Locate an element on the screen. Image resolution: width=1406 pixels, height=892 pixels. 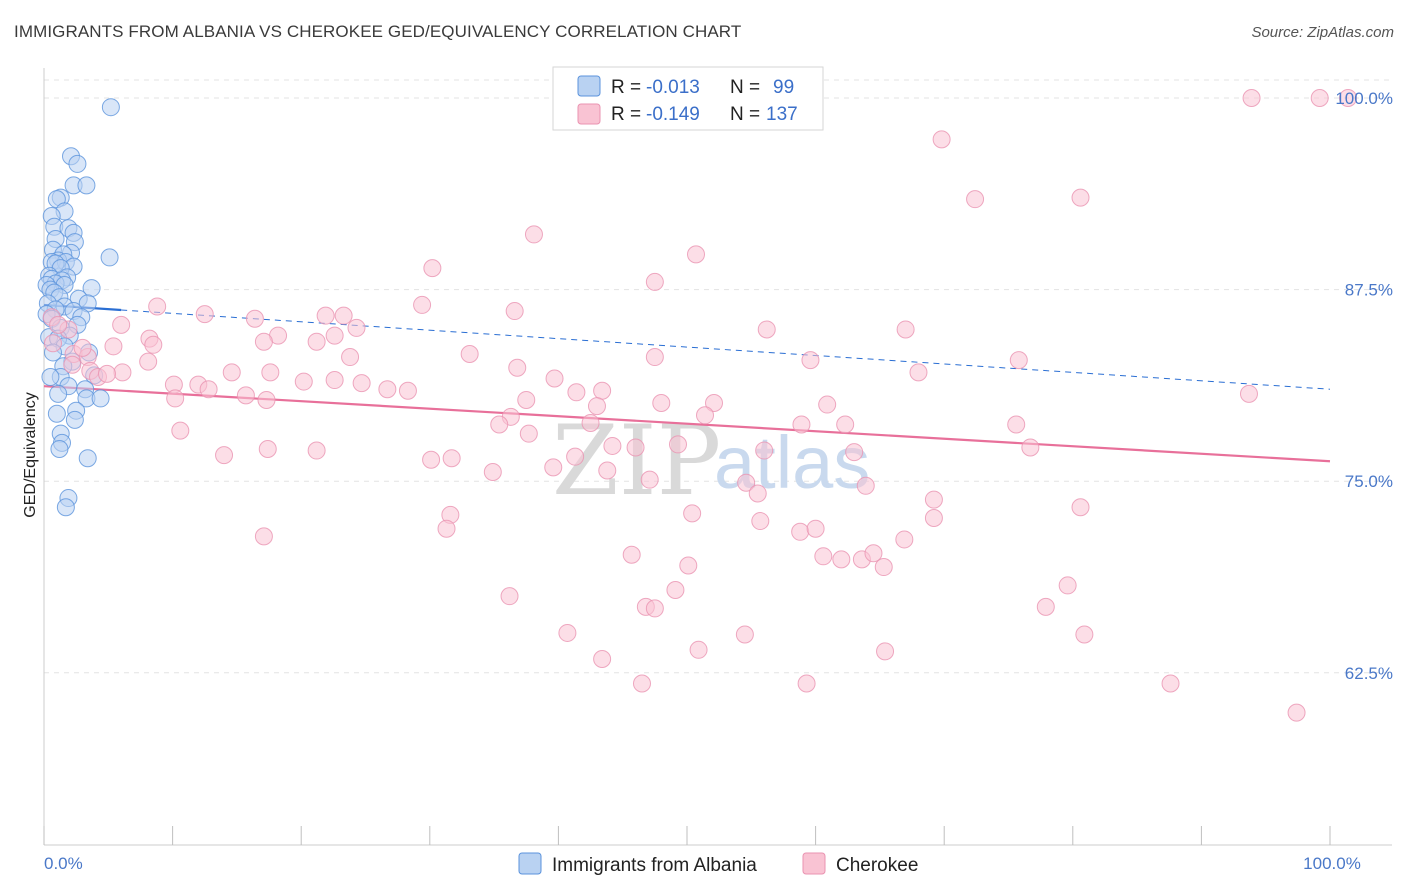
y-tick-label-0: 100.0% is located at coordinates (1364, 98).